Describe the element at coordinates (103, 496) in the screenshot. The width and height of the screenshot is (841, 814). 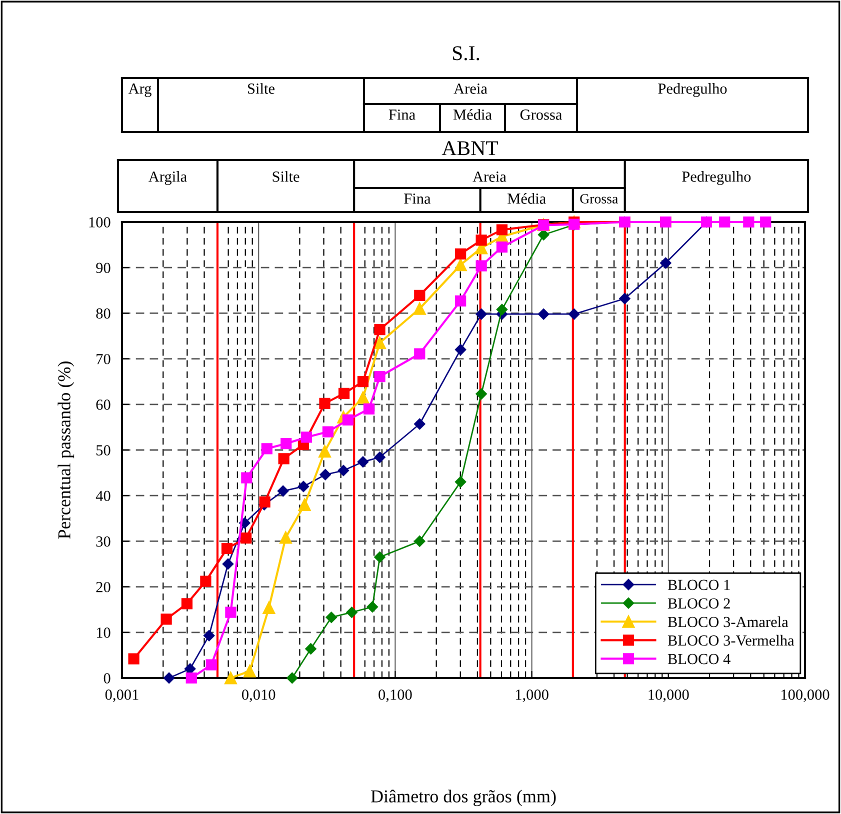
I see `y-tick-label: 40` at that location.